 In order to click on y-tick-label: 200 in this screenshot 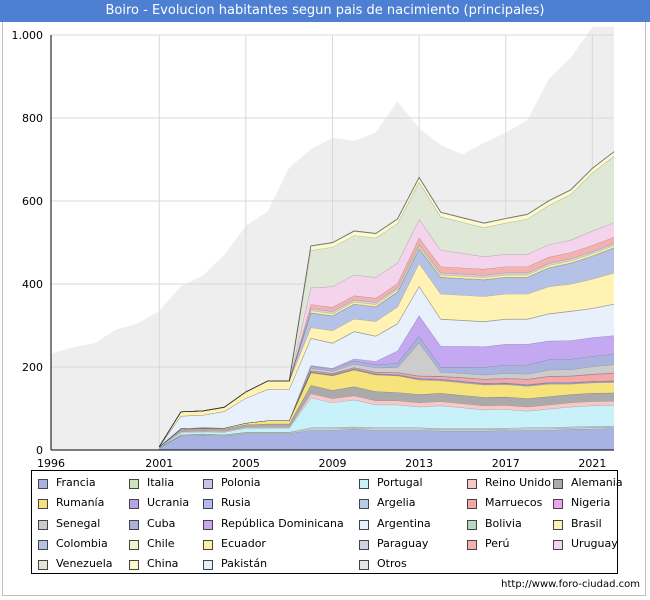, I will do `click(32, 367)`.